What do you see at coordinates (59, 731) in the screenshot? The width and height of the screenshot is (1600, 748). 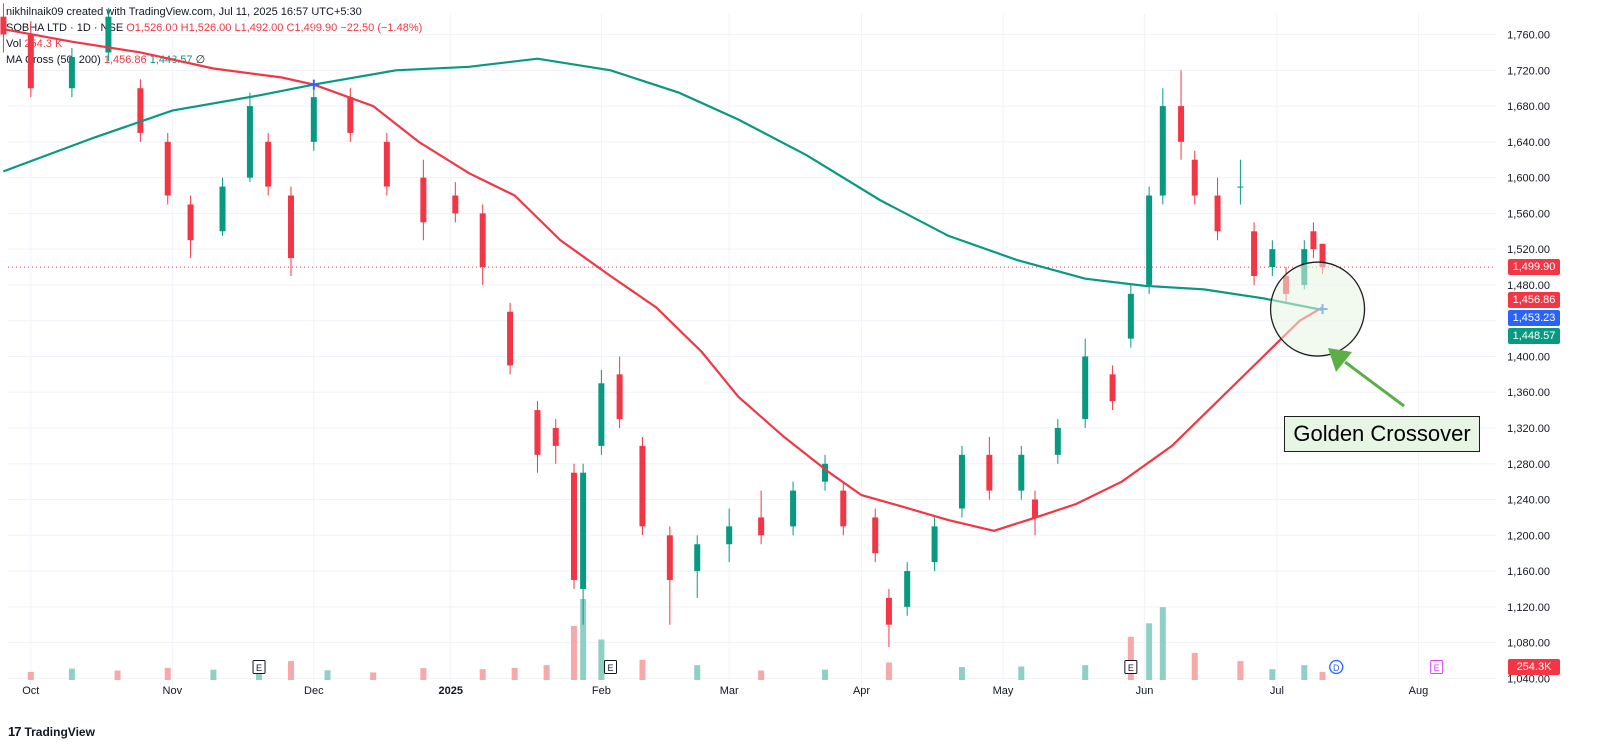 I see `brand-name: TradingView` at bounding box center [59, 731].